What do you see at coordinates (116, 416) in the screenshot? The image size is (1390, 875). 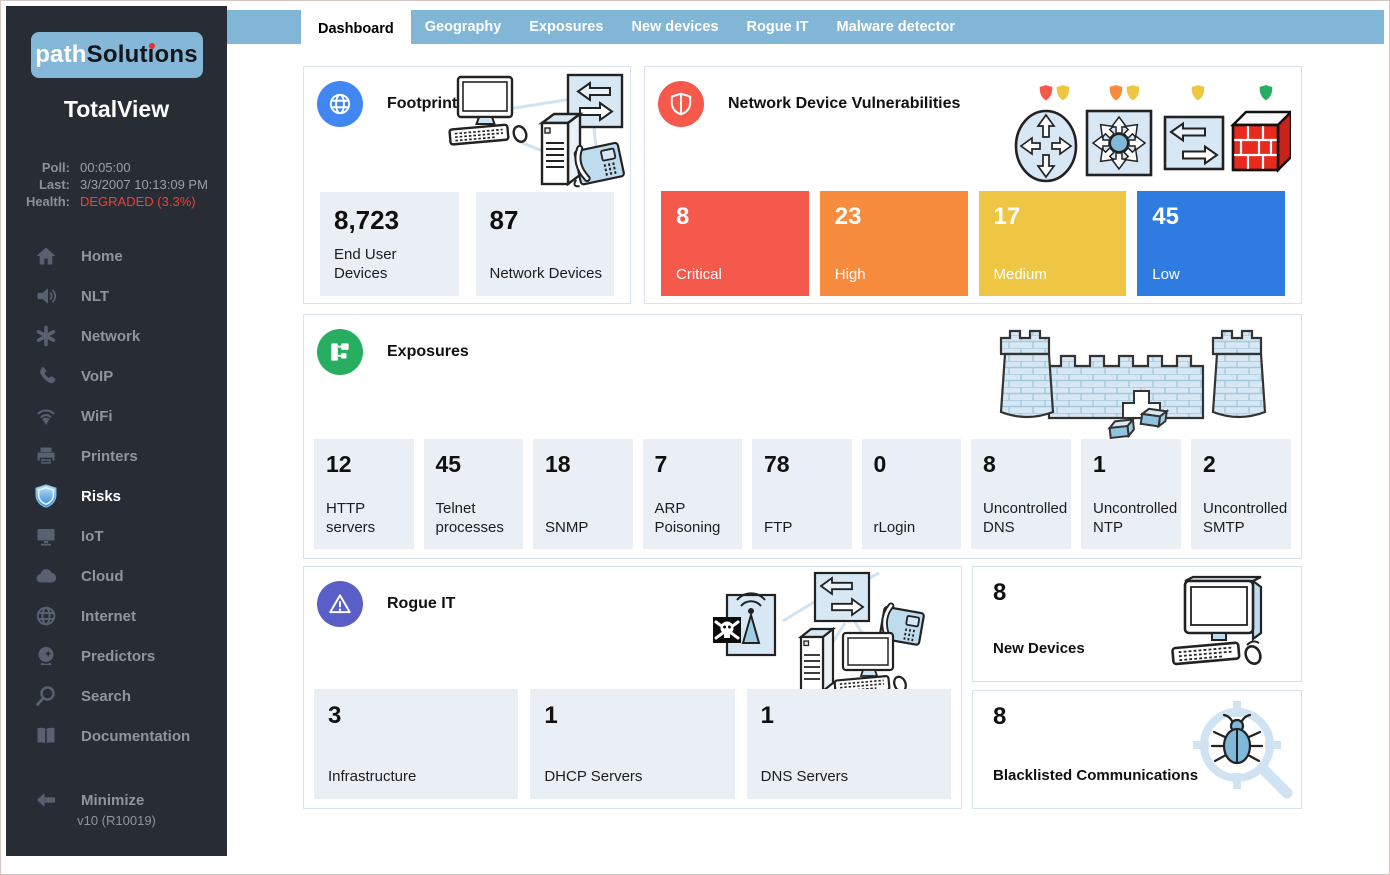 I see `sidebar-item-wifi: WiFi` at bounding box center [116, 416].